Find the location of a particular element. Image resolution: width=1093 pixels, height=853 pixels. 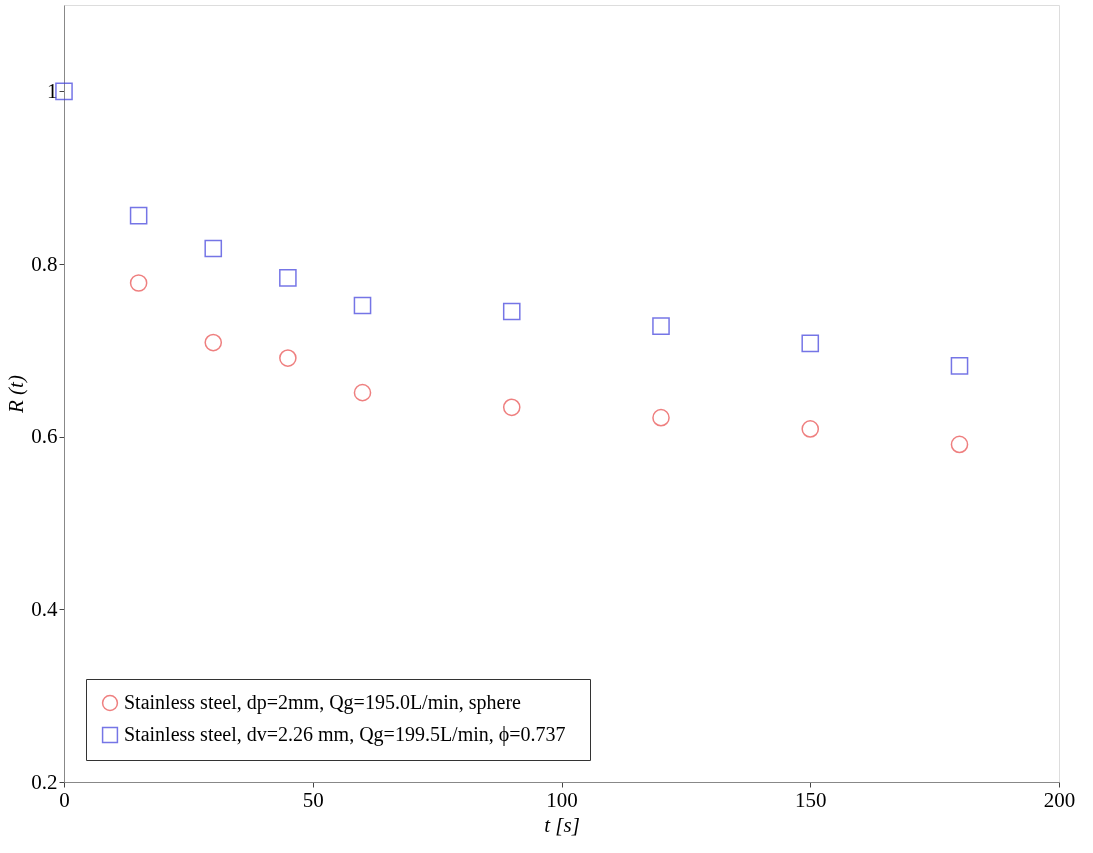

x-tick-label: 50 is located at coordinates (313, 799).